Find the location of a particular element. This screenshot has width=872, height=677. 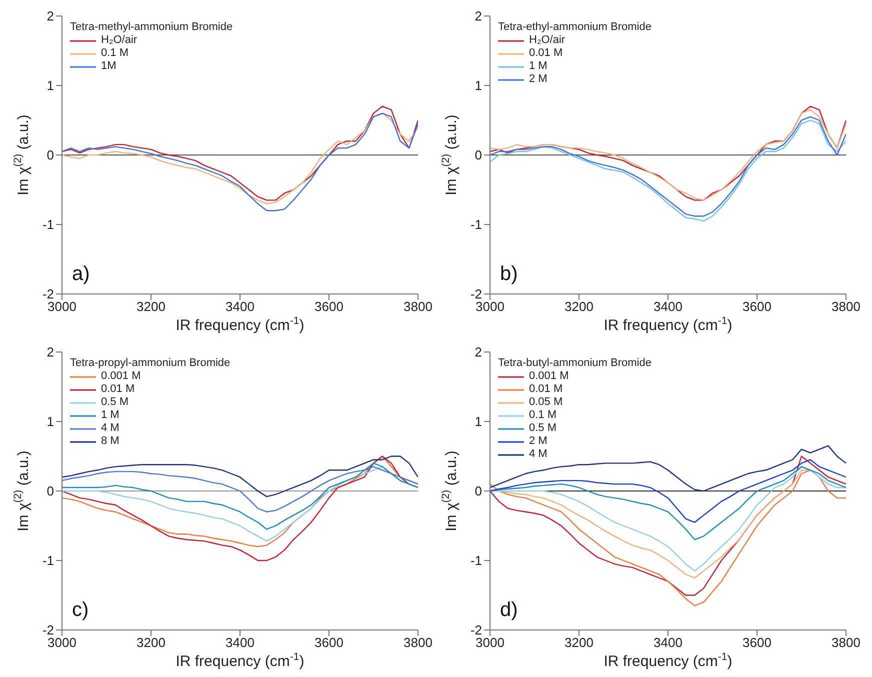

annotation: c) is located at coordinates (80, 610).